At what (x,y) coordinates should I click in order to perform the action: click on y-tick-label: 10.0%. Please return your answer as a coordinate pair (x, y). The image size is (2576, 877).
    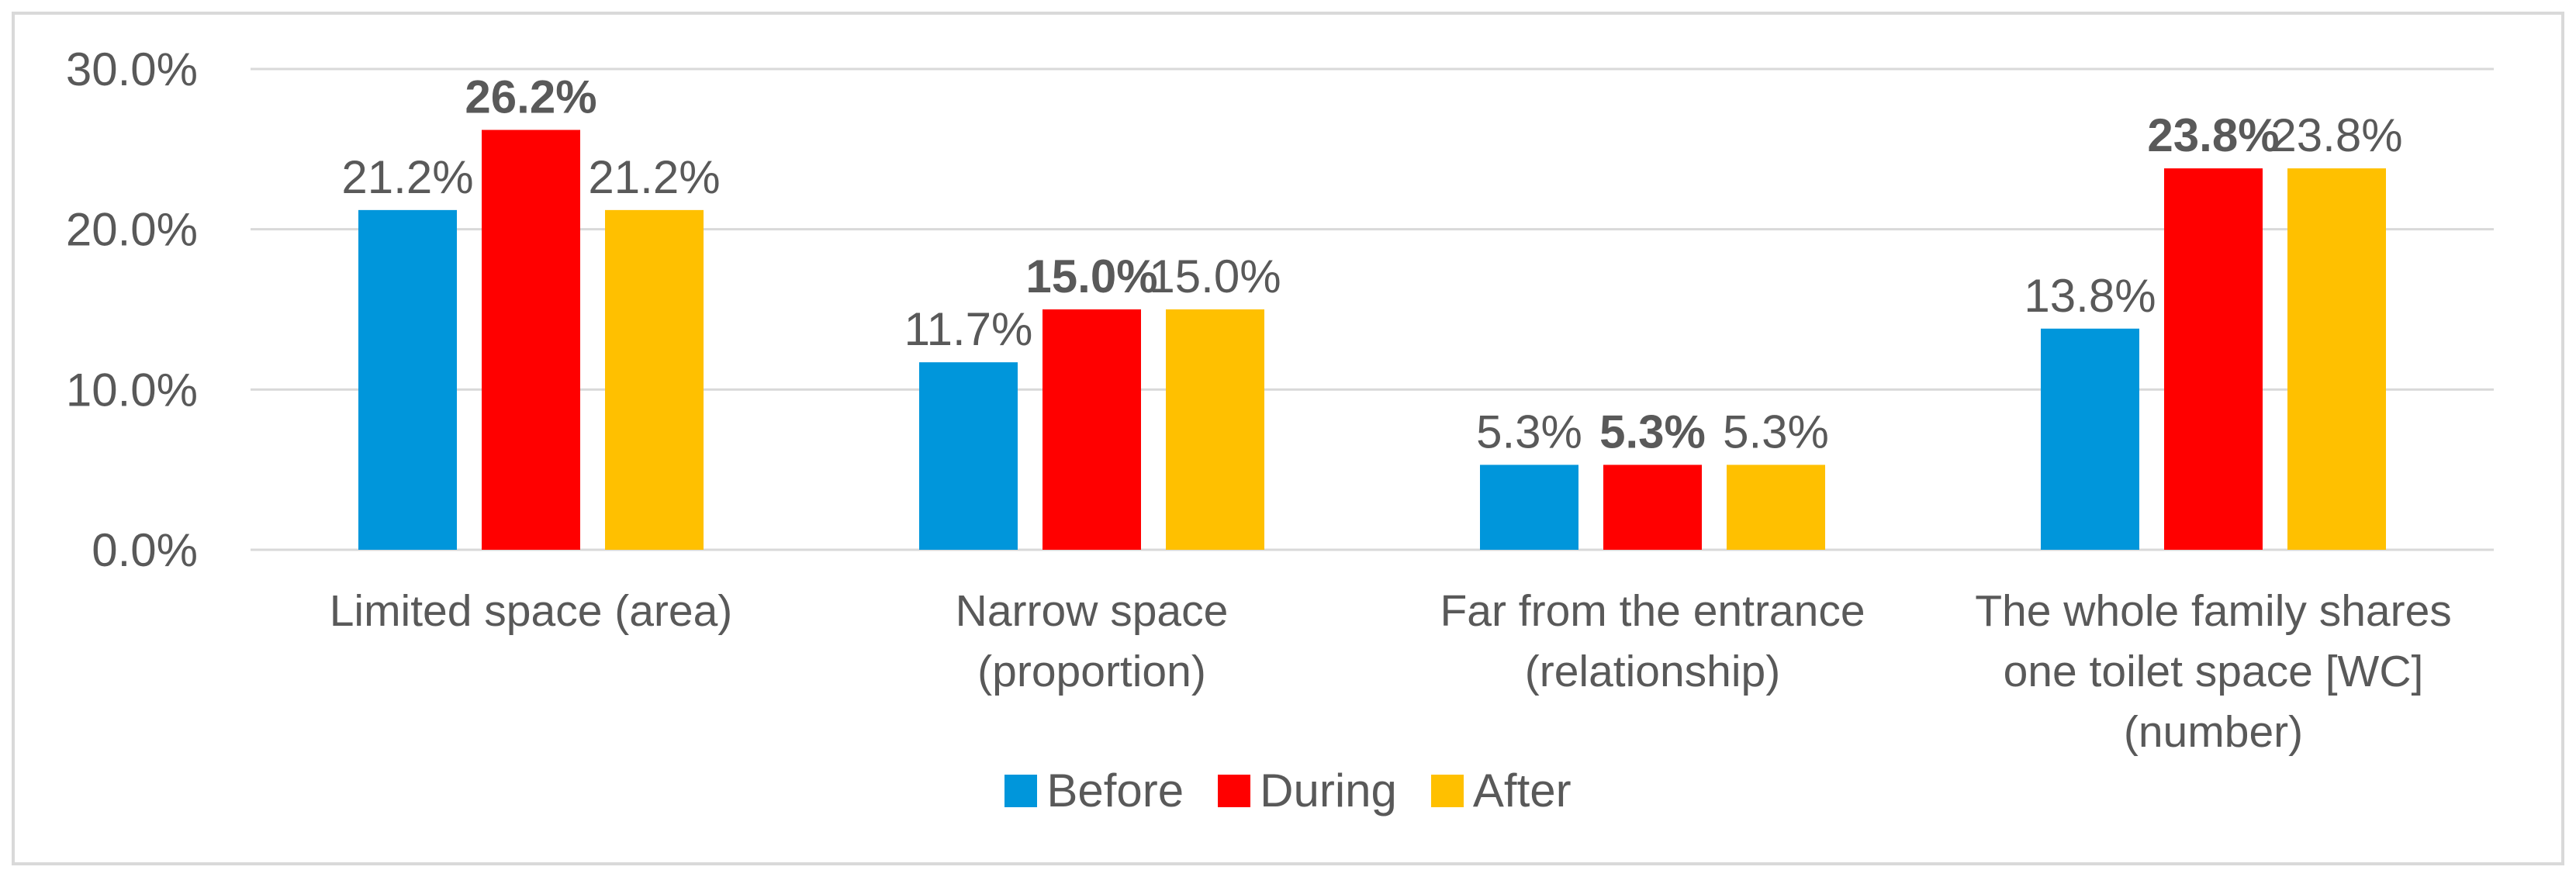
    Looking at the image, I should click on (132, 390).